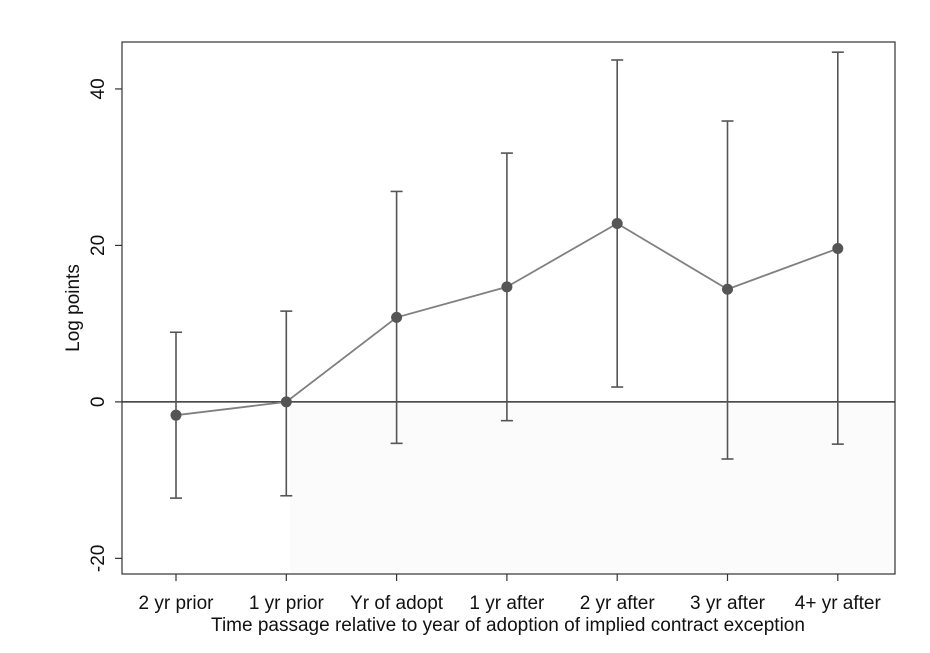  What do you see at coordinates (507, 603) in the screenshot?
I see `x-tick-label: 1 yr after` at bounding box center [507, 603].